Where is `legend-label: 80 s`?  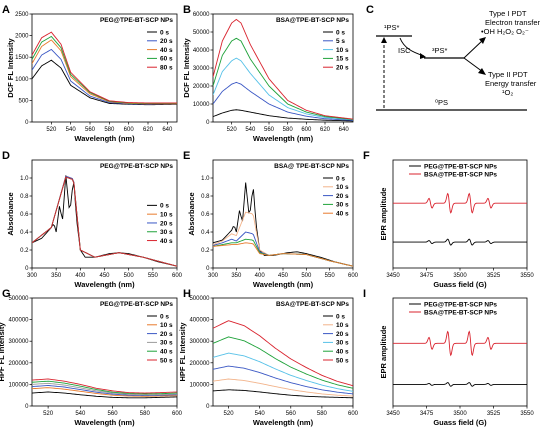 legend-label: 80 s is located at coordinates (166, 68).